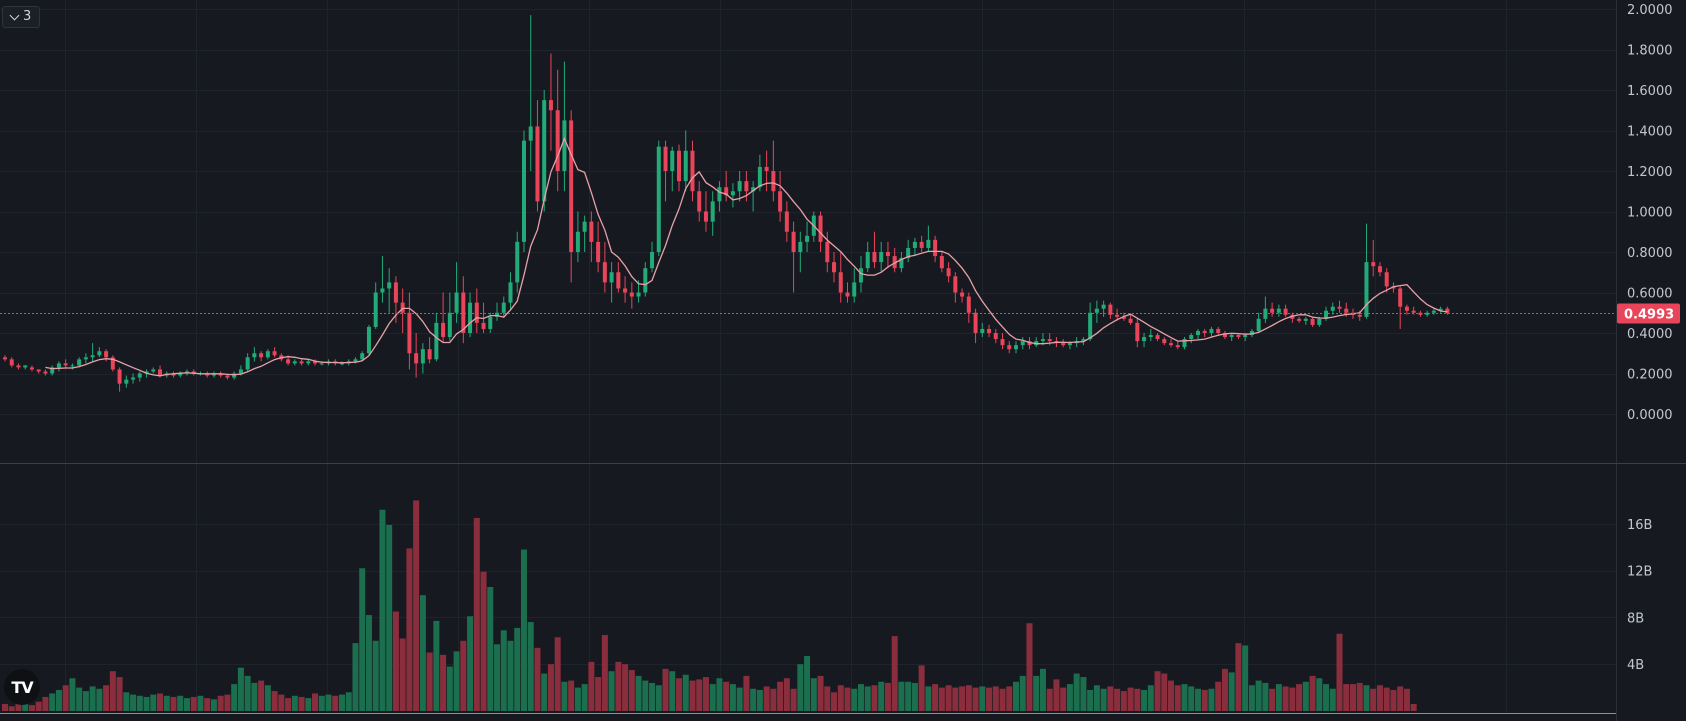  What do you see at coordinates (21, 17) in the screenshot?
I see `interval-dropdown-button: 3` at bounding box center [21, 17].